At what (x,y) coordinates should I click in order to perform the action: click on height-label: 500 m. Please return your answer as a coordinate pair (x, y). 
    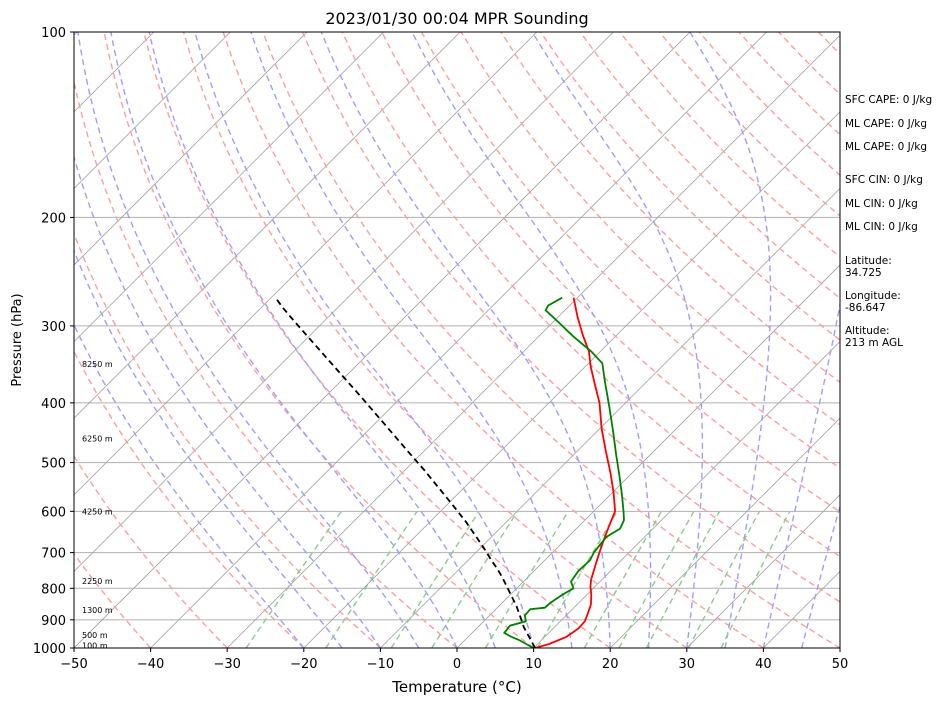
    Looking at the image, I should click on (95, 635).